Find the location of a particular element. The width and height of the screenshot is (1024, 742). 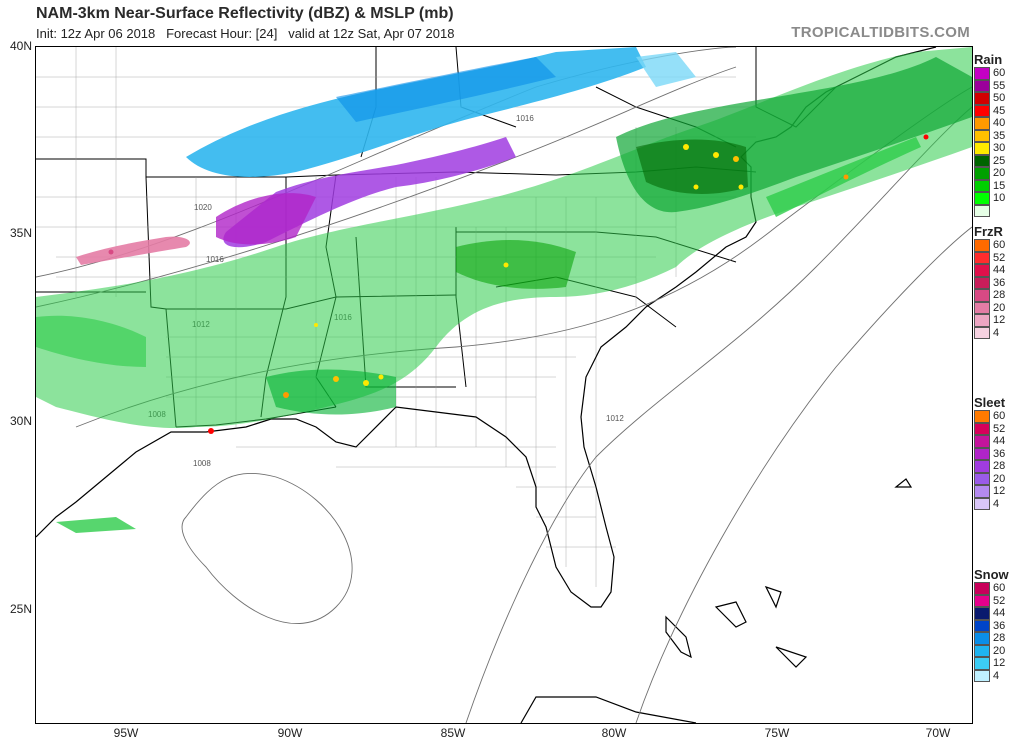

freezing-rain-band is located at coordinates (133, 250).